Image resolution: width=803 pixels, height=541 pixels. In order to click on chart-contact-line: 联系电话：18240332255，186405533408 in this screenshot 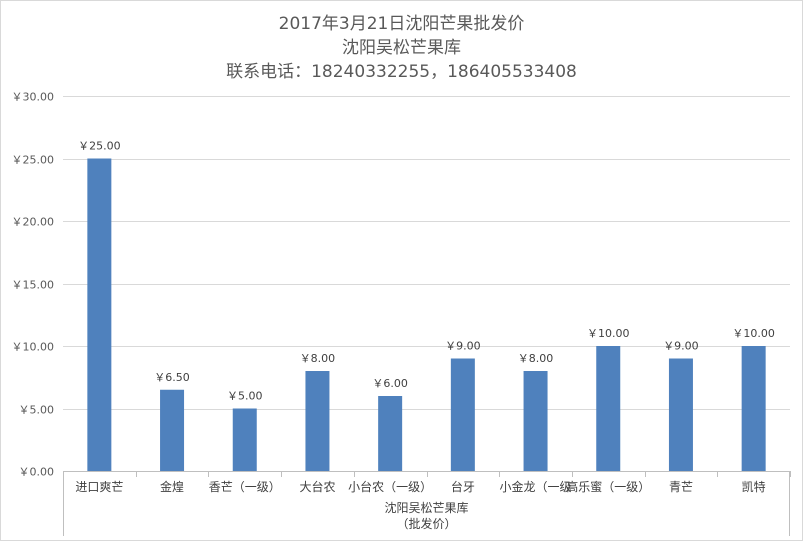, I will do `click(401, 72)`.